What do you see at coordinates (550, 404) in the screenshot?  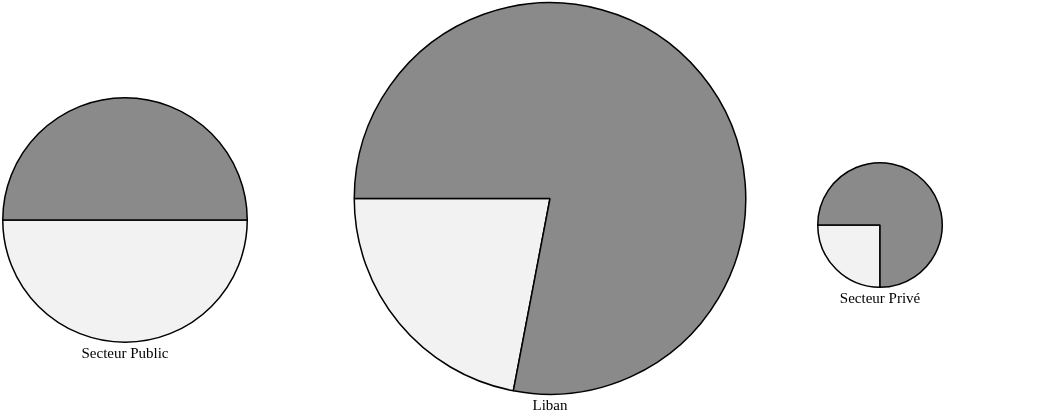 I see `text: Liban` at bounding box center [550, 404].